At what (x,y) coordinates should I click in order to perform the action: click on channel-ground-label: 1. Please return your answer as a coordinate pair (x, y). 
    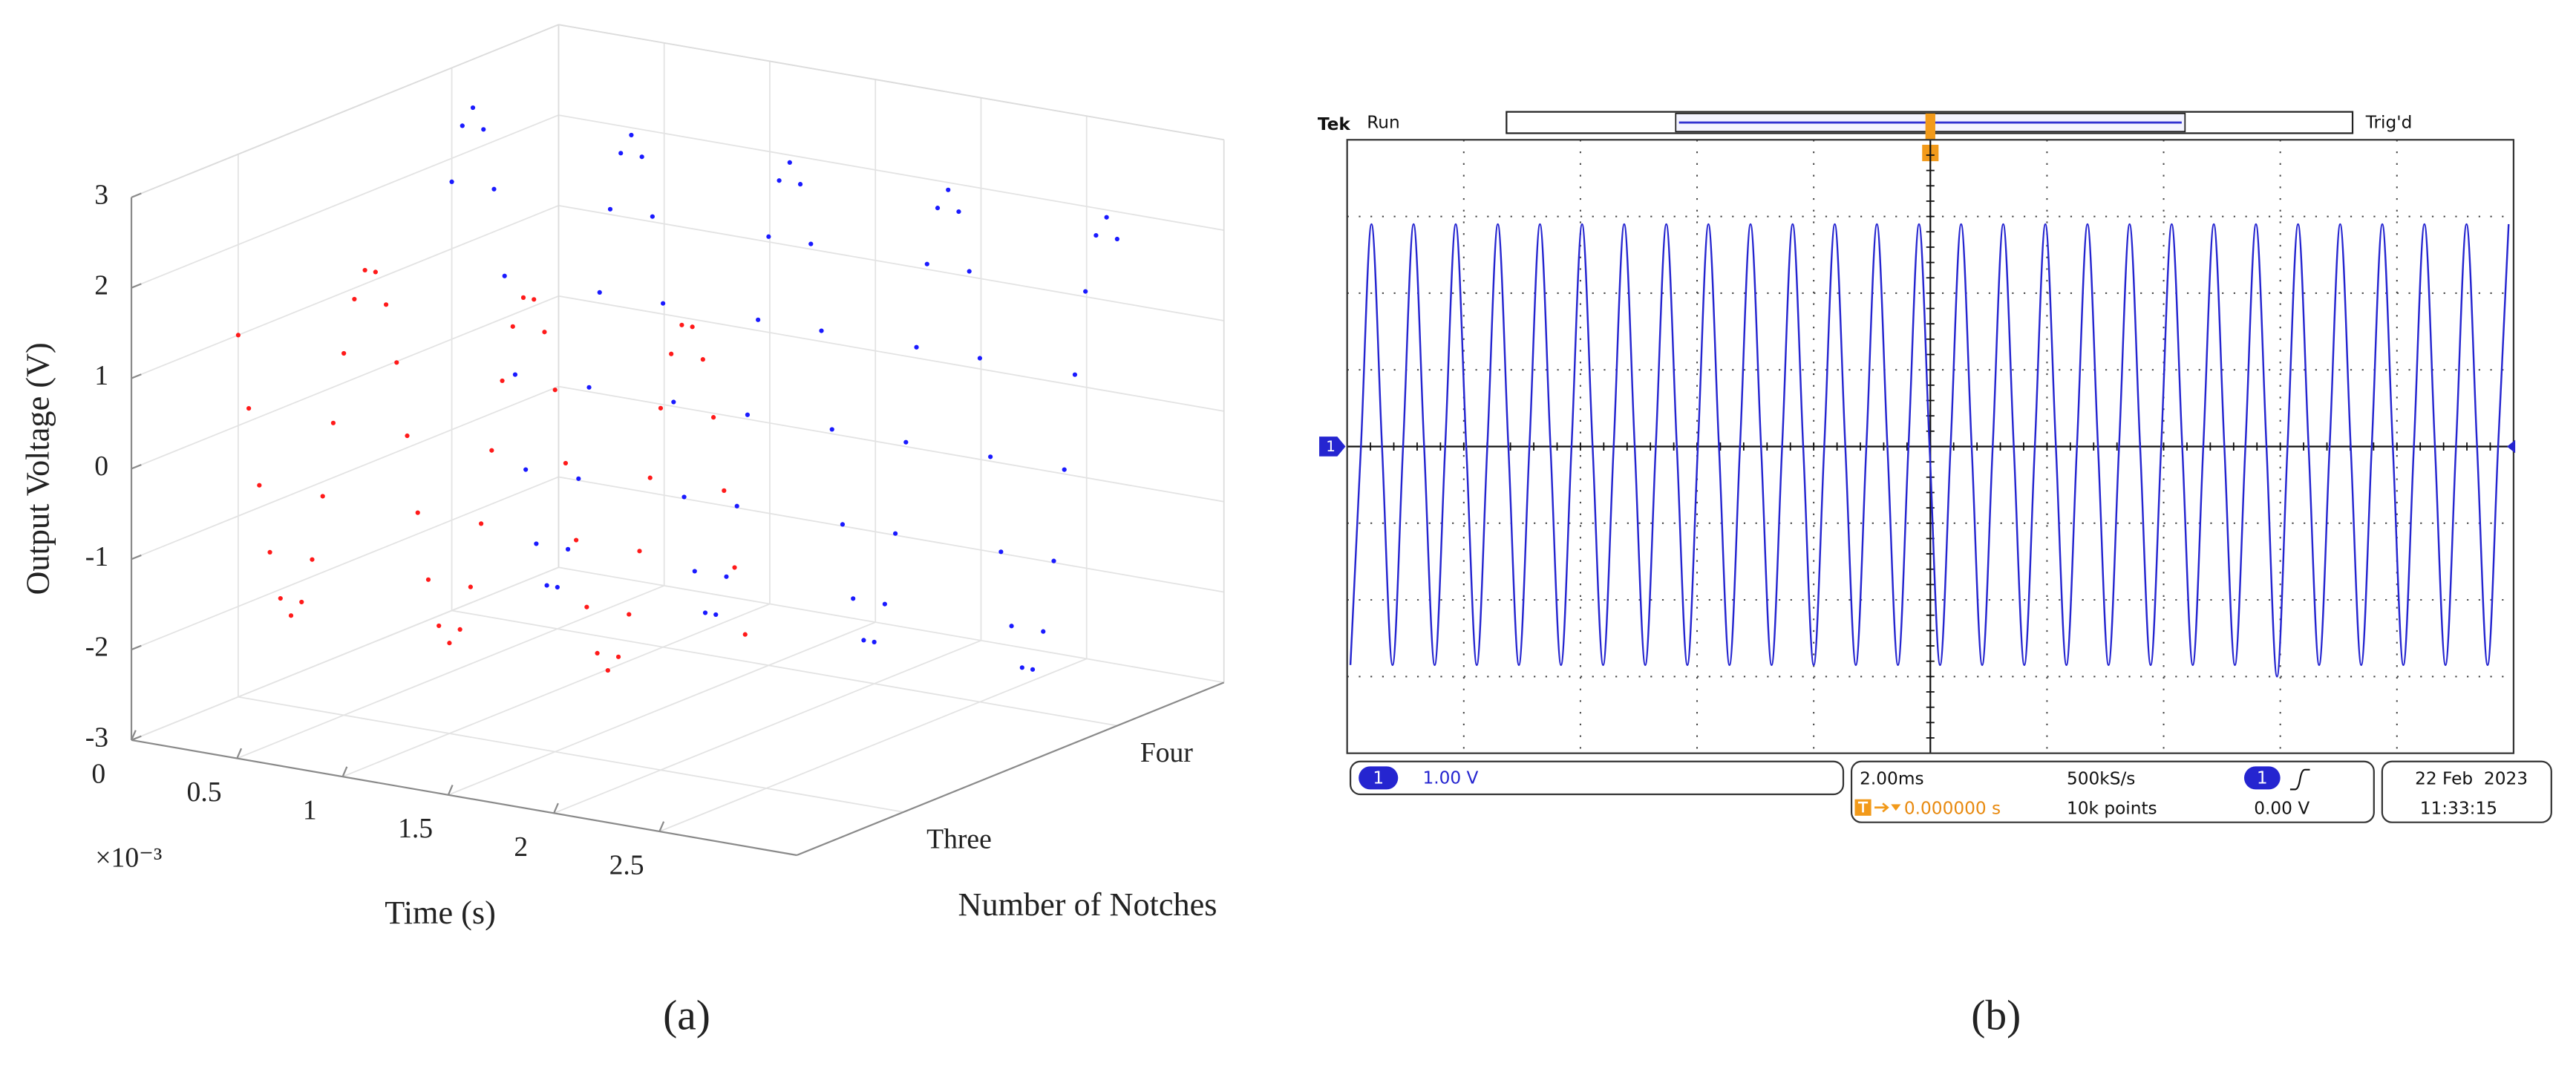
    Looking at the image, I should click on (1331, 446).